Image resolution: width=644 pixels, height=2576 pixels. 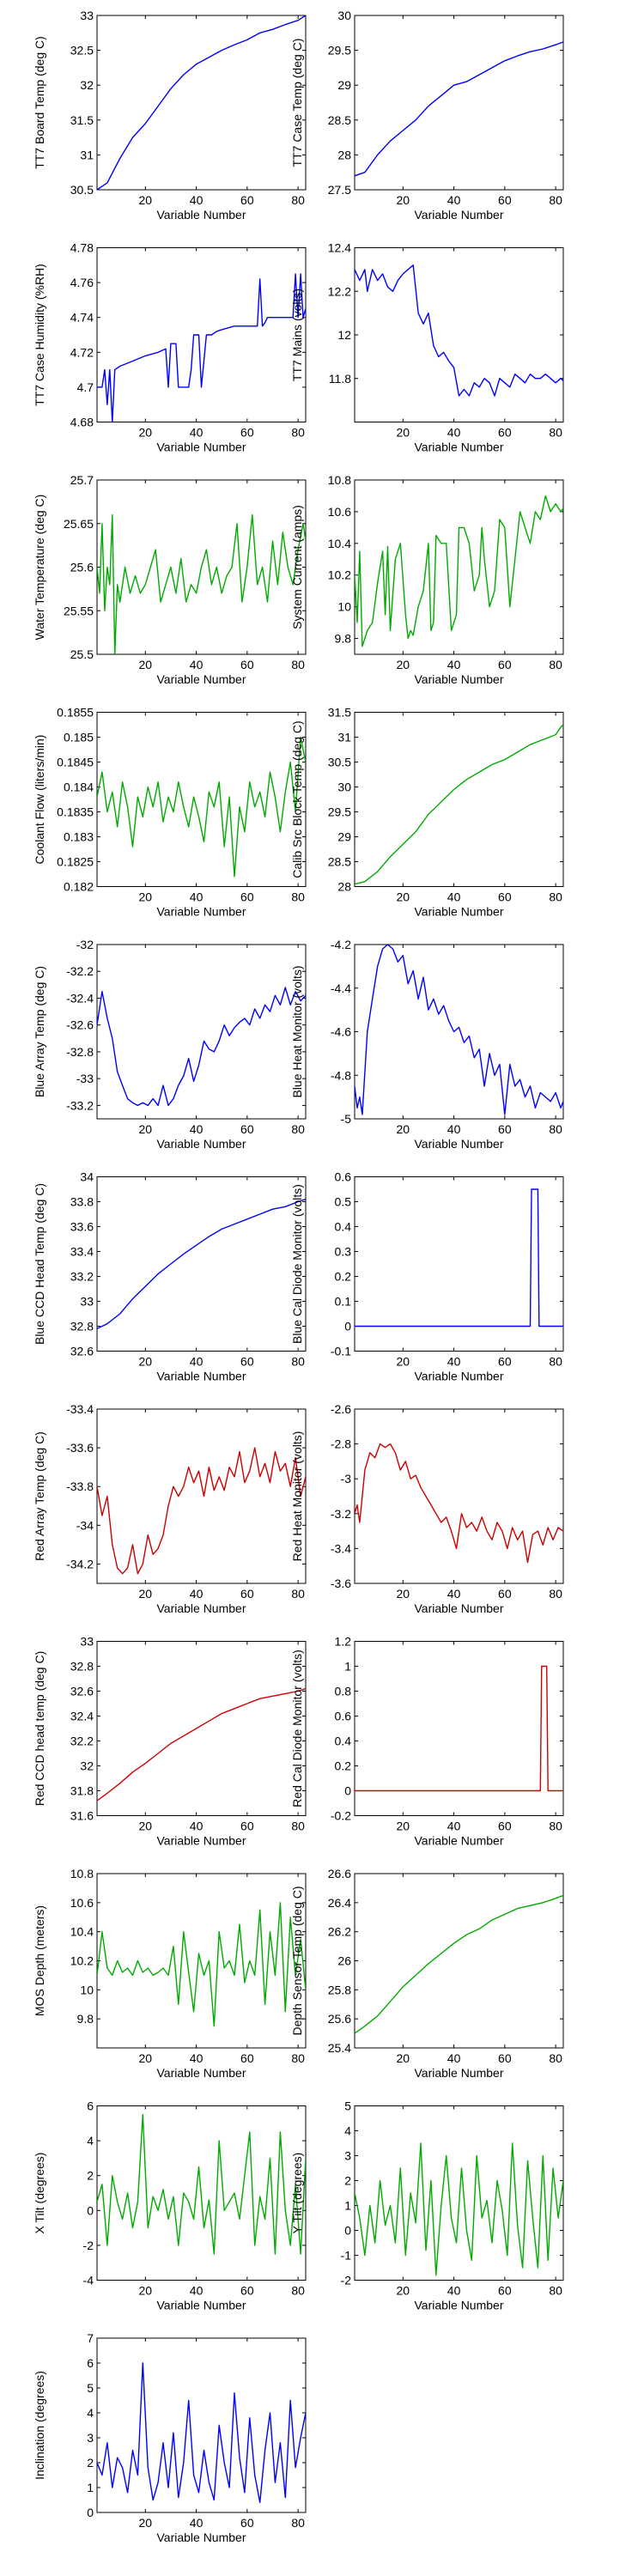 I want to click on y-tick-label: 4.76, so click(x=82, y=282).